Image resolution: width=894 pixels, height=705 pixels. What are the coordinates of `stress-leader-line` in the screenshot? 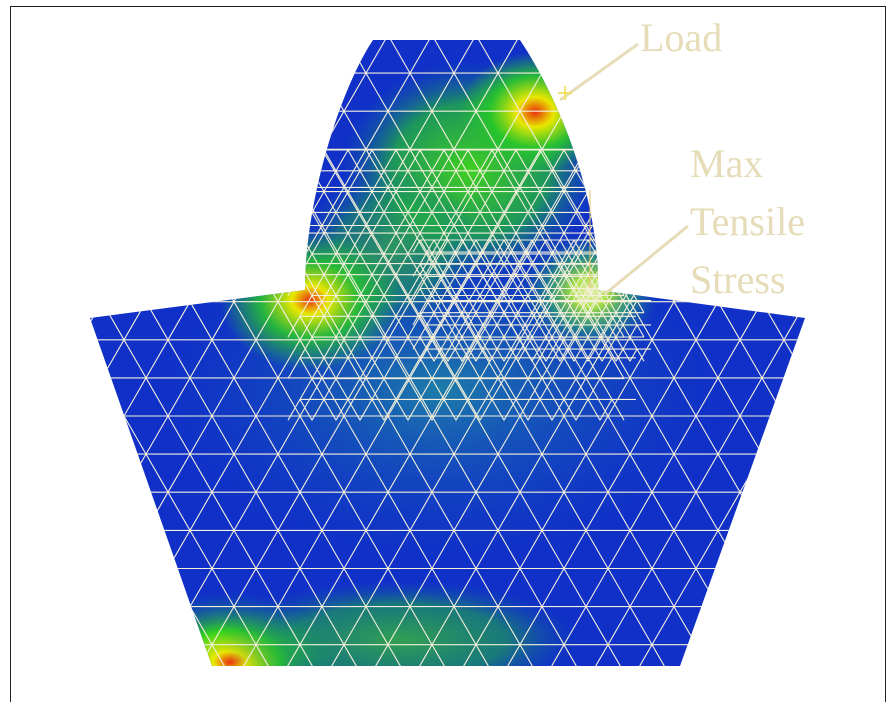 It's located at (646, 260).